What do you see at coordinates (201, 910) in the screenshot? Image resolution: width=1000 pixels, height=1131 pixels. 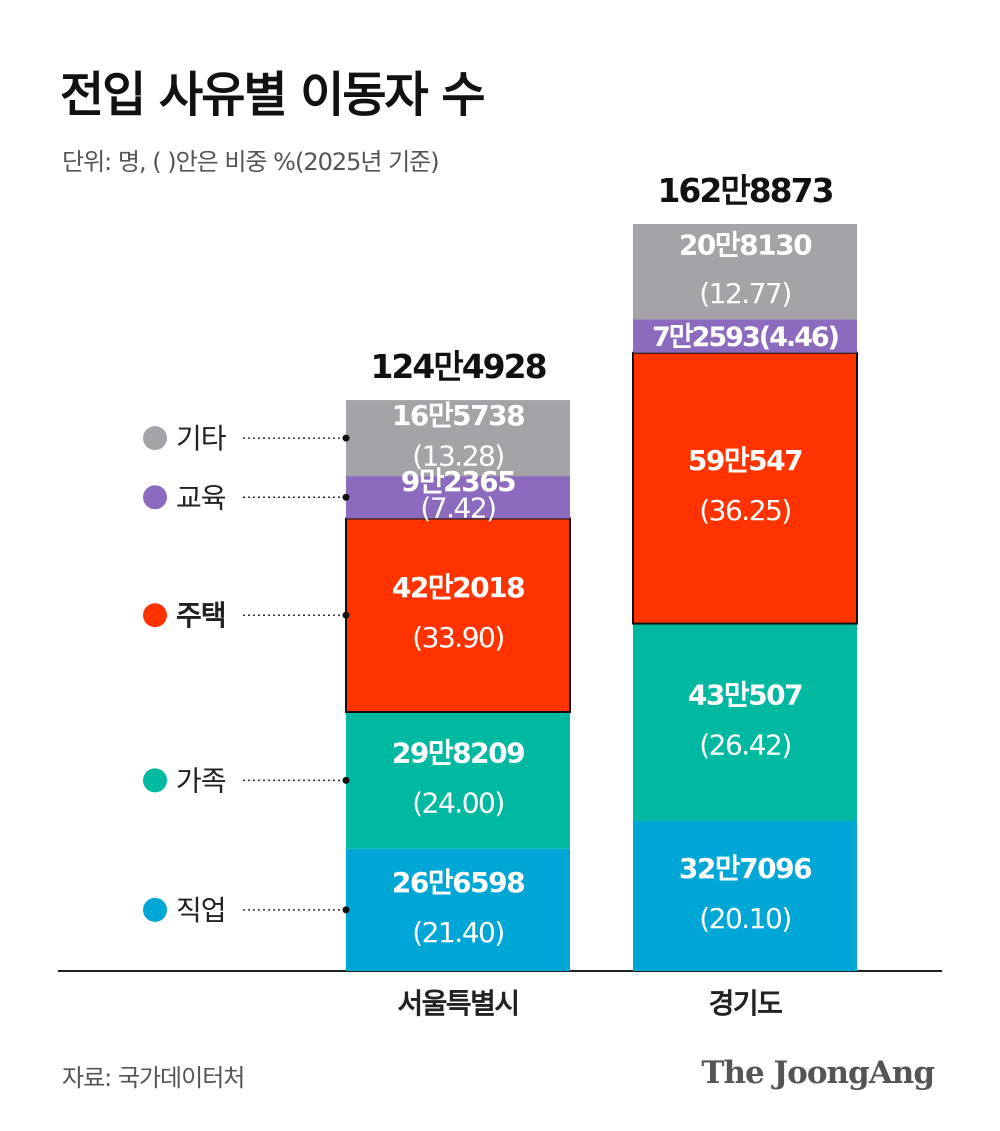 I see `legend-label-직업: 직업` at bounding box center [201, 910].